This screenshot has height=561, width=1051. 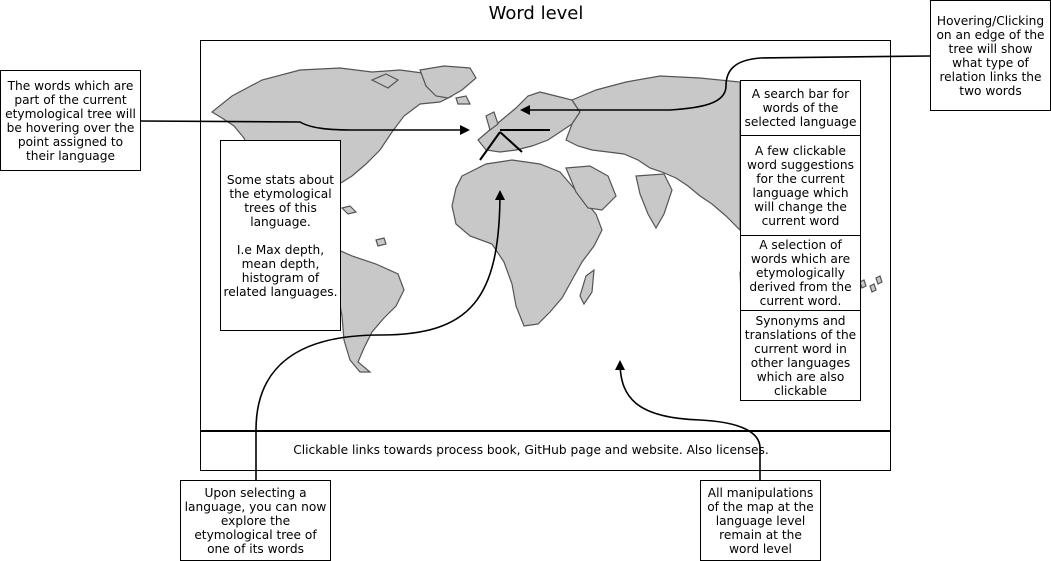 I want to click on north-america-islands-shape, so click(x=420, y=89).